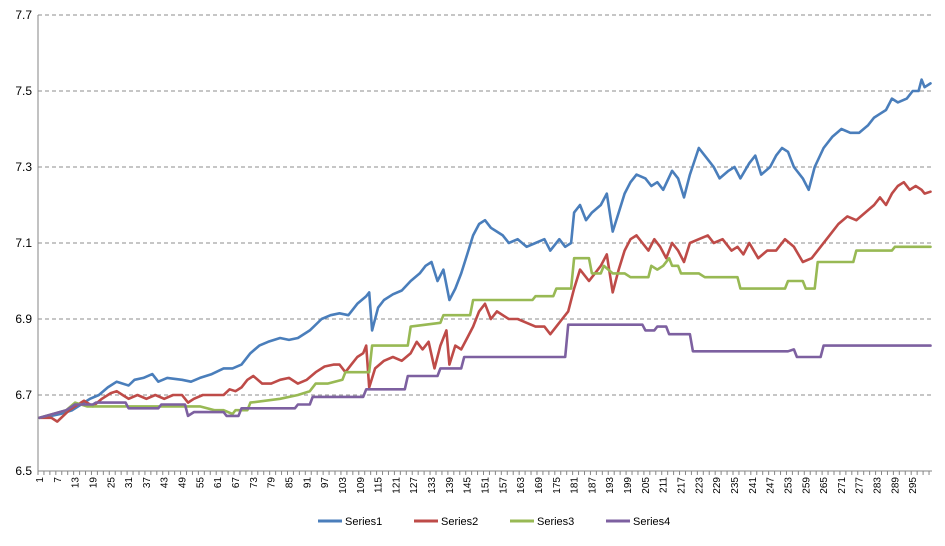 The image size is (945, 546). I want to click on x-tick-label: 175, so click(557, 485).